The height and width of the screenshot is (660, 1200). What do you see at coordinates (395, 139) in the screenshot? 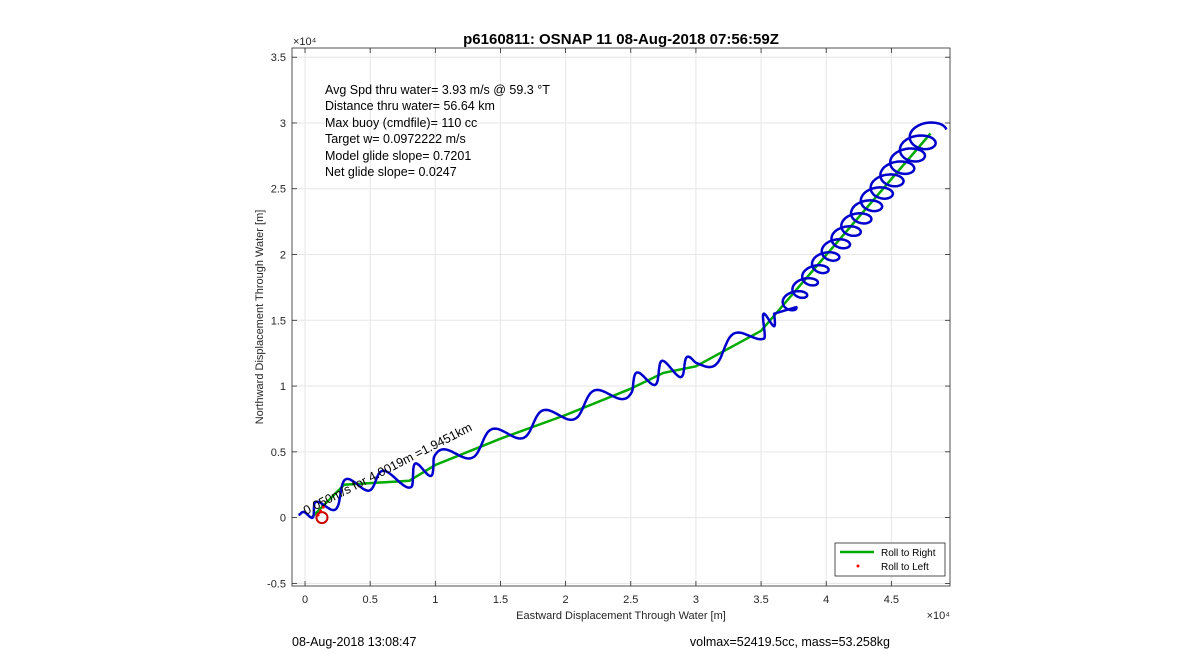
I see `stats-line-target-w: Target w= 0.0972222 m/s` at bounding box center [395, 139].